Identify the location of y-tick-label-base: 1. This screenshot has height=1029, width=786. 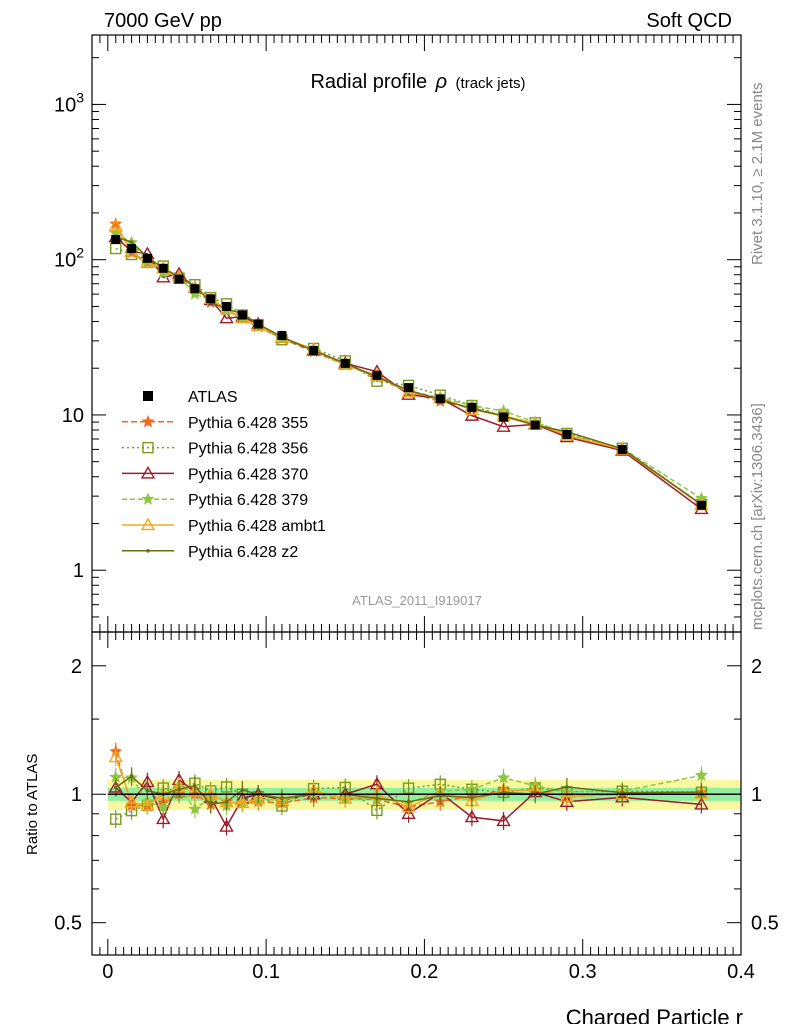
(78, 571).